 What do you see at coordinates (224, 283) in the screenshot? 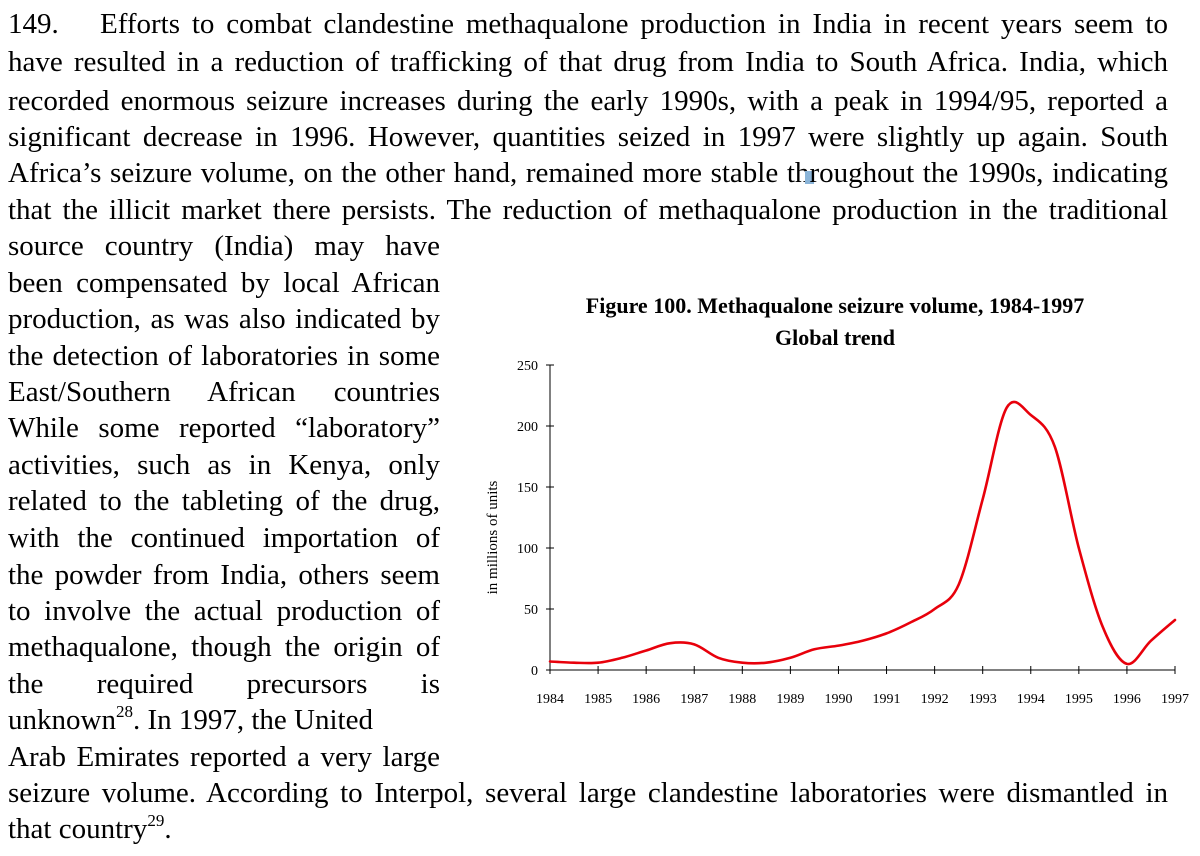
I see `paragraph-line-8: been compensated by local African` at bounding box center [224, 283].